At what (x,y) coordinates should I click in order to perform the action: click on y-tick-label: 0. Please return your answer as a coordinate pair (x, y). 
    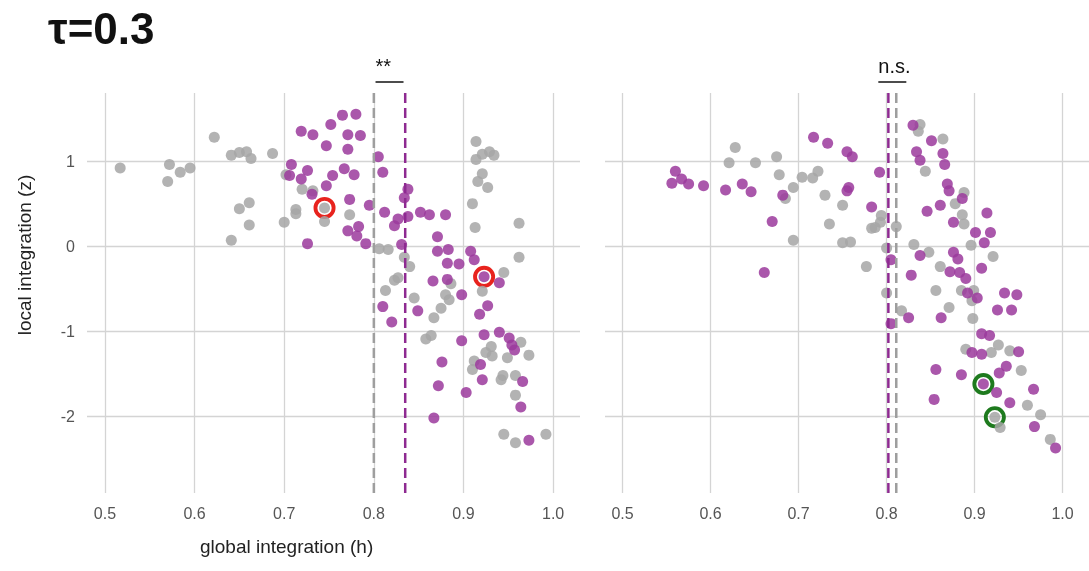
    Looking at the image, I should click on (71, 246).